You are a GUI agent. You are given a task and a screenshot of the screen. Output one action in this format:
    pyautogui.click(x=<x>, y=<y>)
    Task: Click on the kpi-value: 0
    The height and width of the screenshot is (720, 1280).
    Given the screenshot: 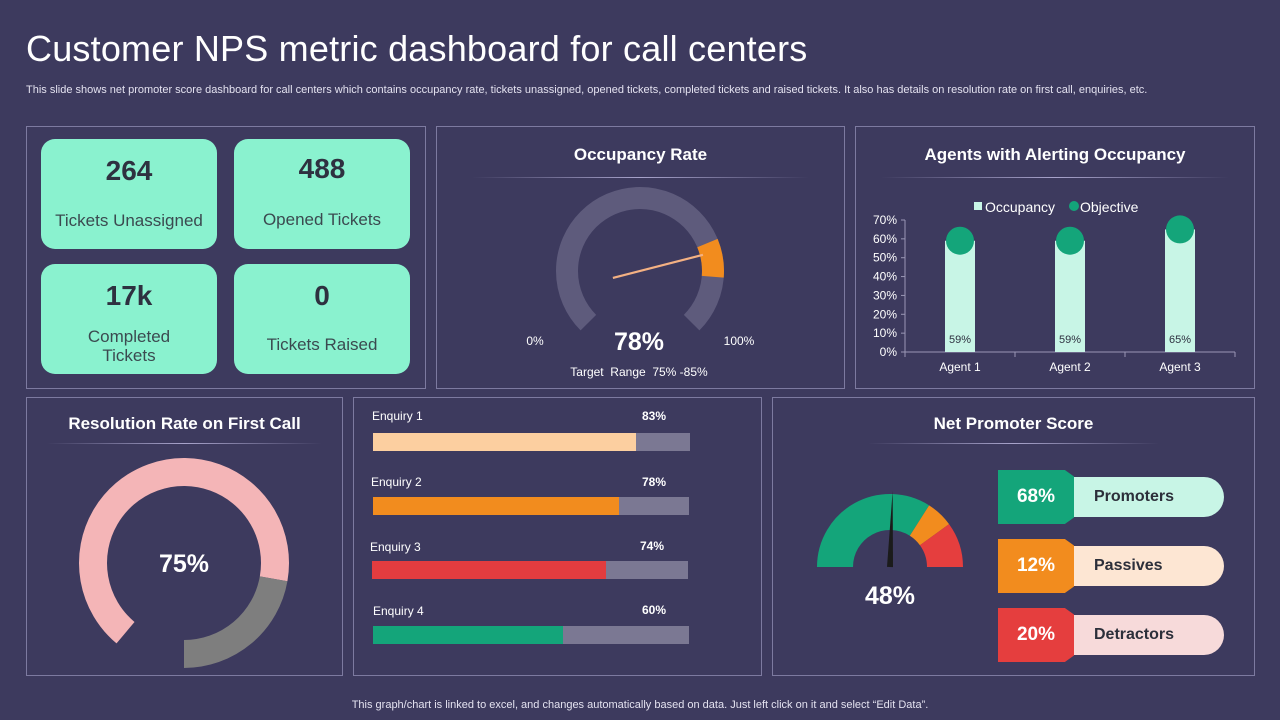 What is the action you would take?
    pyautogui.click(x=322, y=295)
    